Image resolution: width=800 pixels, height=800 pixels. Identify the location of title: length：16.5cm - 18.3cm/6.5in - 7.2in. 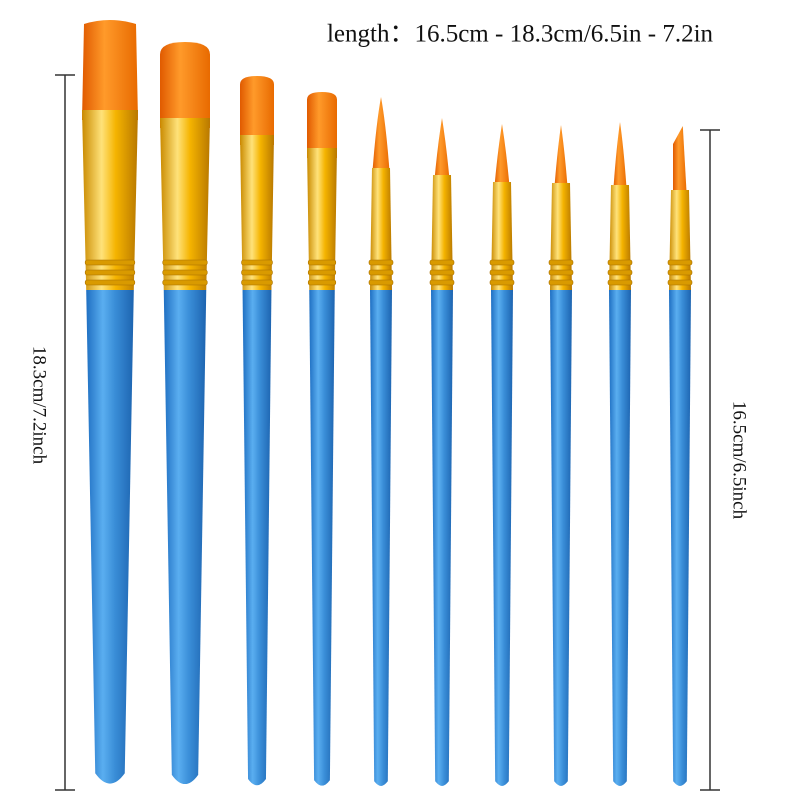
(520, 34).